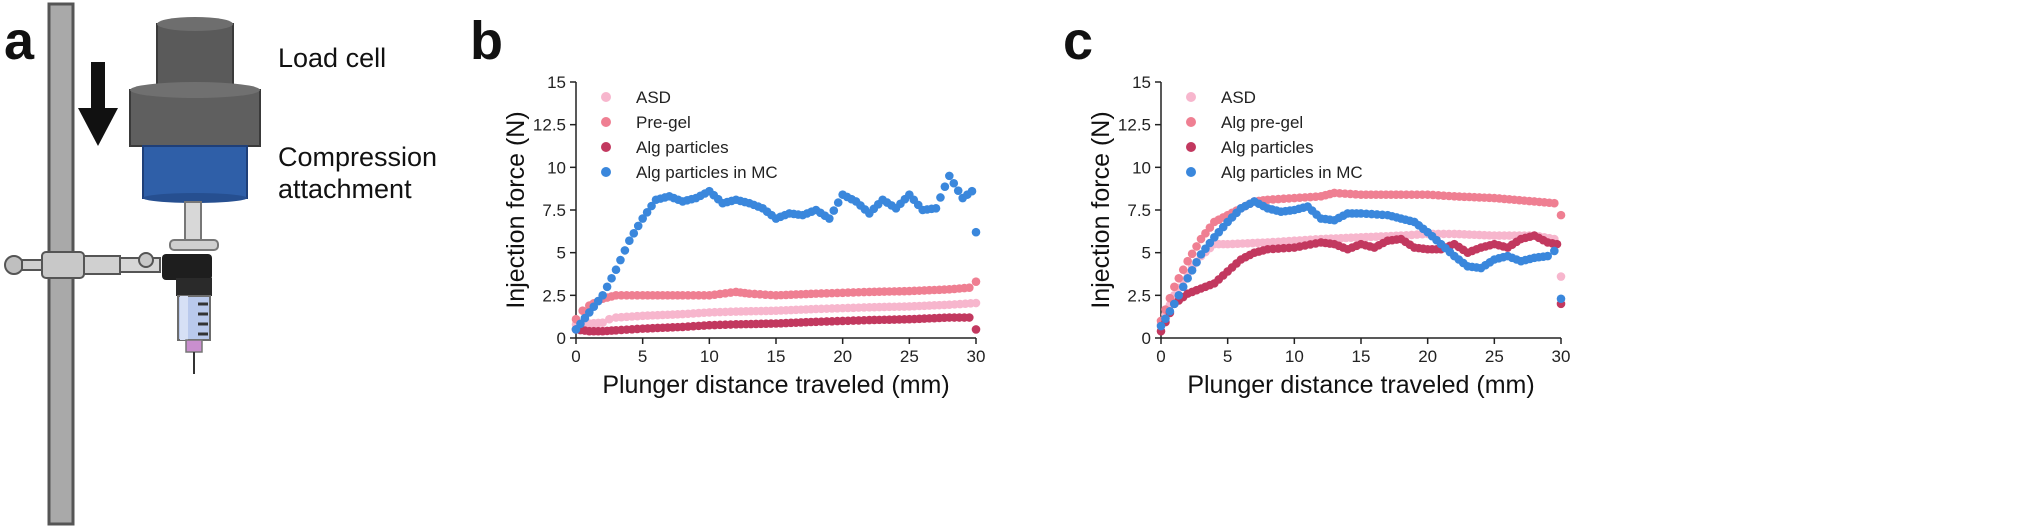 The height and width of the screenshot is (532, 2042). What do you see at coordinates (345, 189) in the screenshot?
I see `compression-attachment-label-line2: attachment` at bounding box center [345, 189].